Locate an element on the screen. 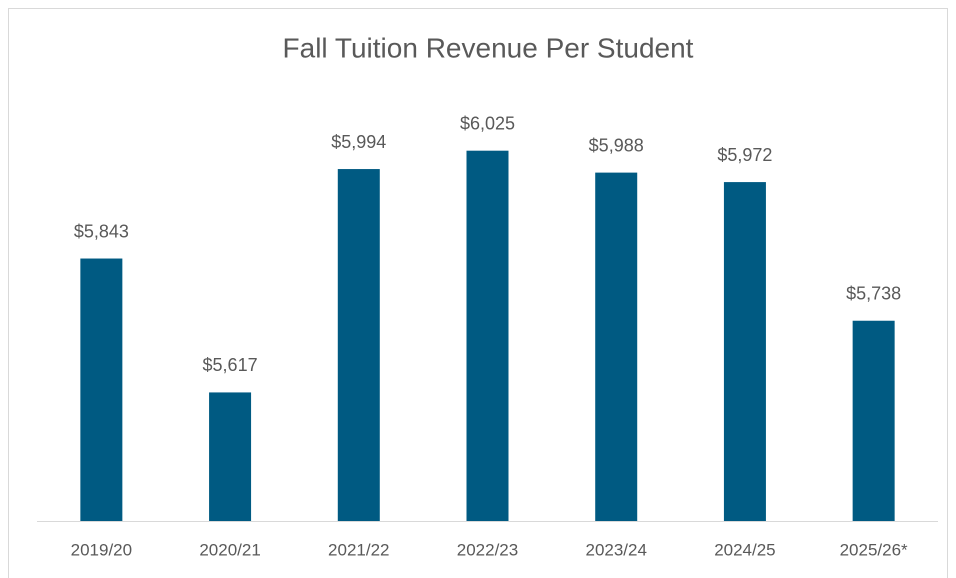 Image resolution: width=956 pixels, height=578 pixels. value-label: $5,972 is located at coordinates (744, 155).